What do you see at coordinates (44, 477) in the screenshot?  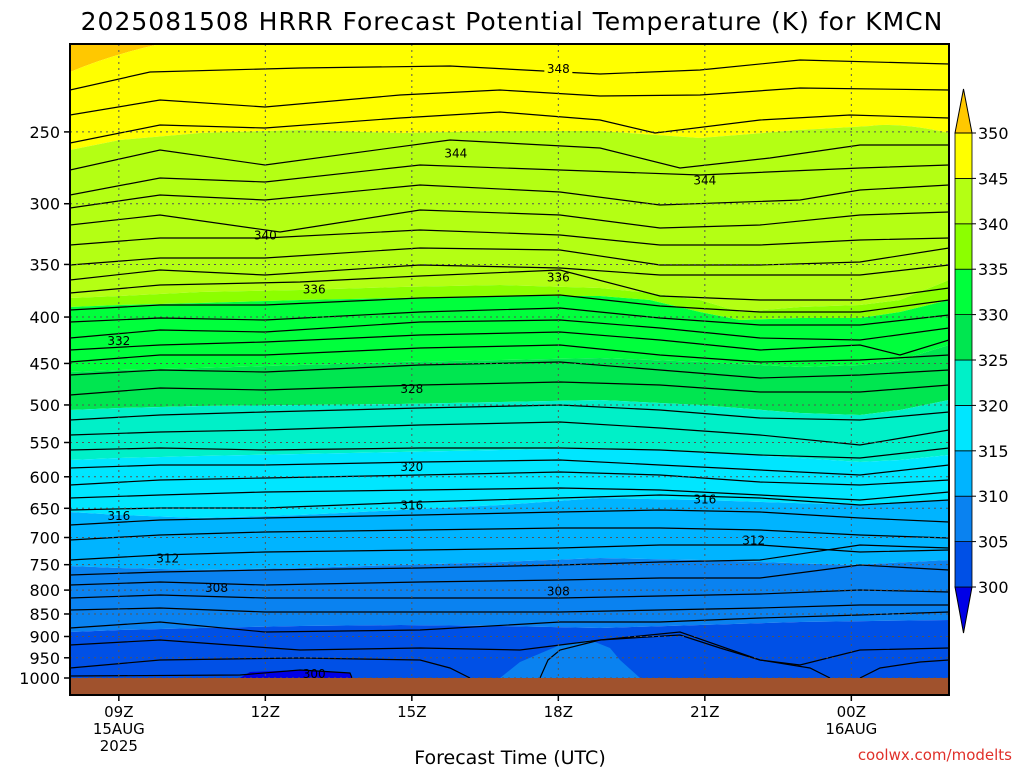 I see `y-tick-label: 600` at bounding box center [44, 477].